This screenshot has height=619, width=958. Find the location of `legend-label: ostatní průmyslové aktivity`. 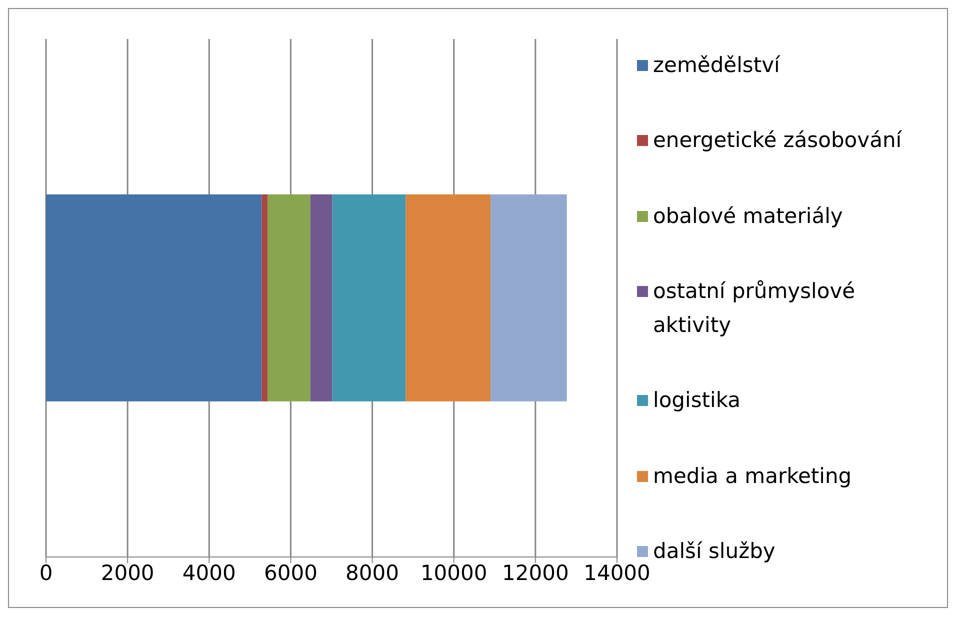

legend-label: ostatní průmyslové aktivity is located at coordinates (754, 308).